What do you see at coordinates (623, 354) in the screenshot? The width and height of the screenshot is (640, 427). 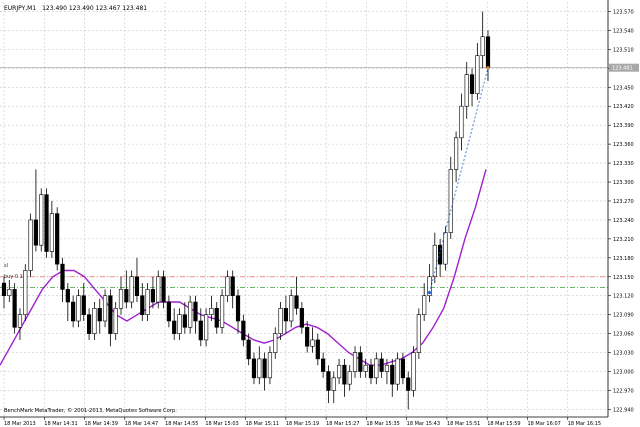 I see `price-tick-label: 123.030` at bounding box center [623, 354].